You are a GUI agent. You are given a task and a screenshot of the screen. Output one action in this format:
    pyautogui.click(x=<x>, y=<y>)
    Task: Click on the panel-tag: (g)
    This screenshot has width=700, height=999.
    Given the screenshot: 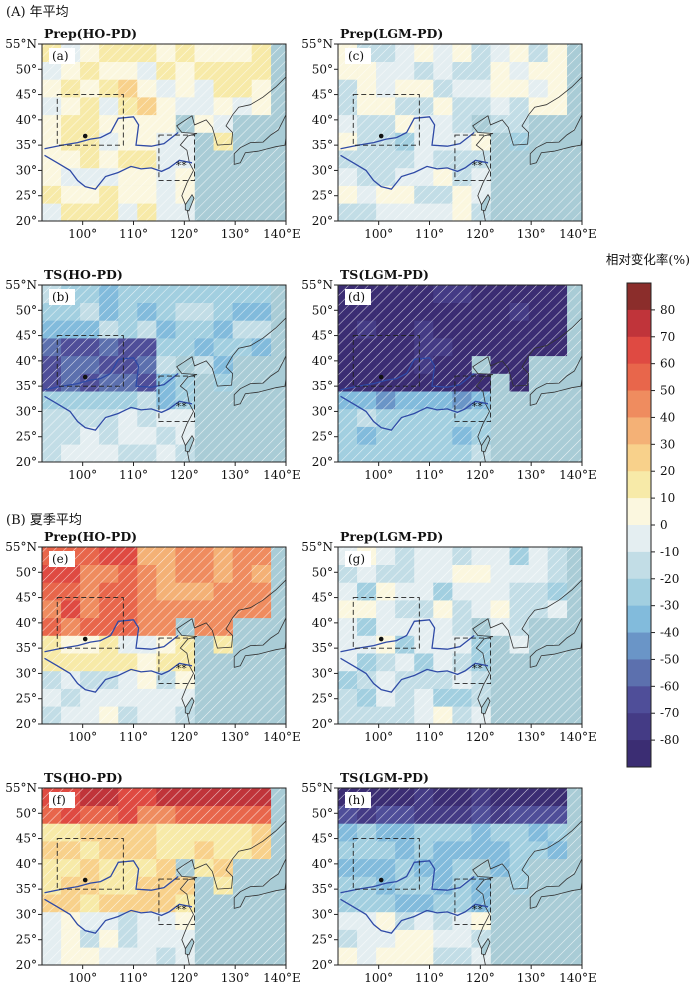 What is the action you would take?
    pyautogui.click(x=356, y=559)
    